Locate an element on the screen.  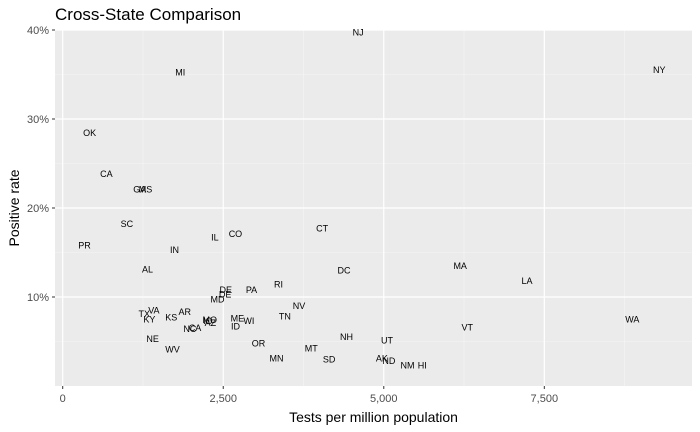
point-label-me: ME is located at coordinates (238, 318).